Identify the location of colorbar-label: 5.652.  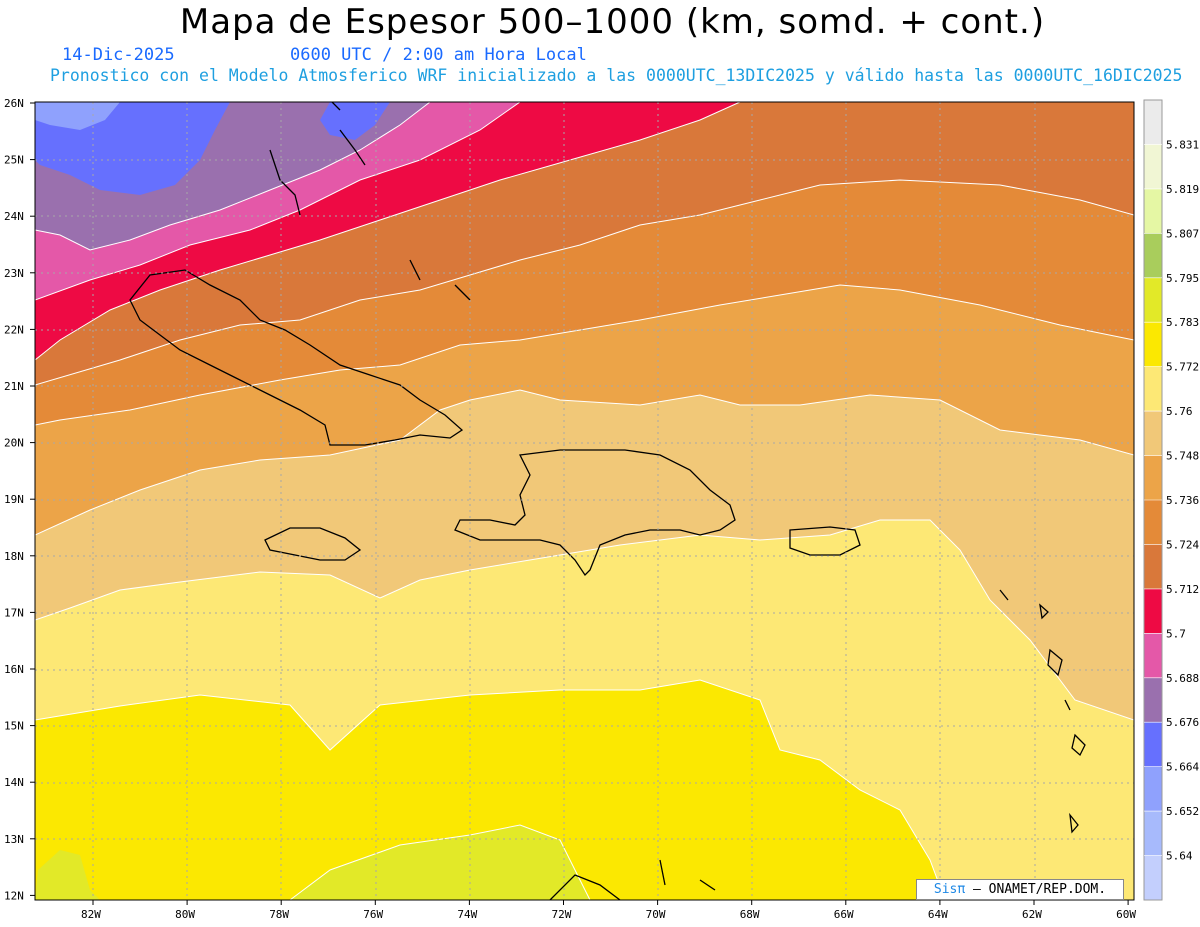
(1182, 811).